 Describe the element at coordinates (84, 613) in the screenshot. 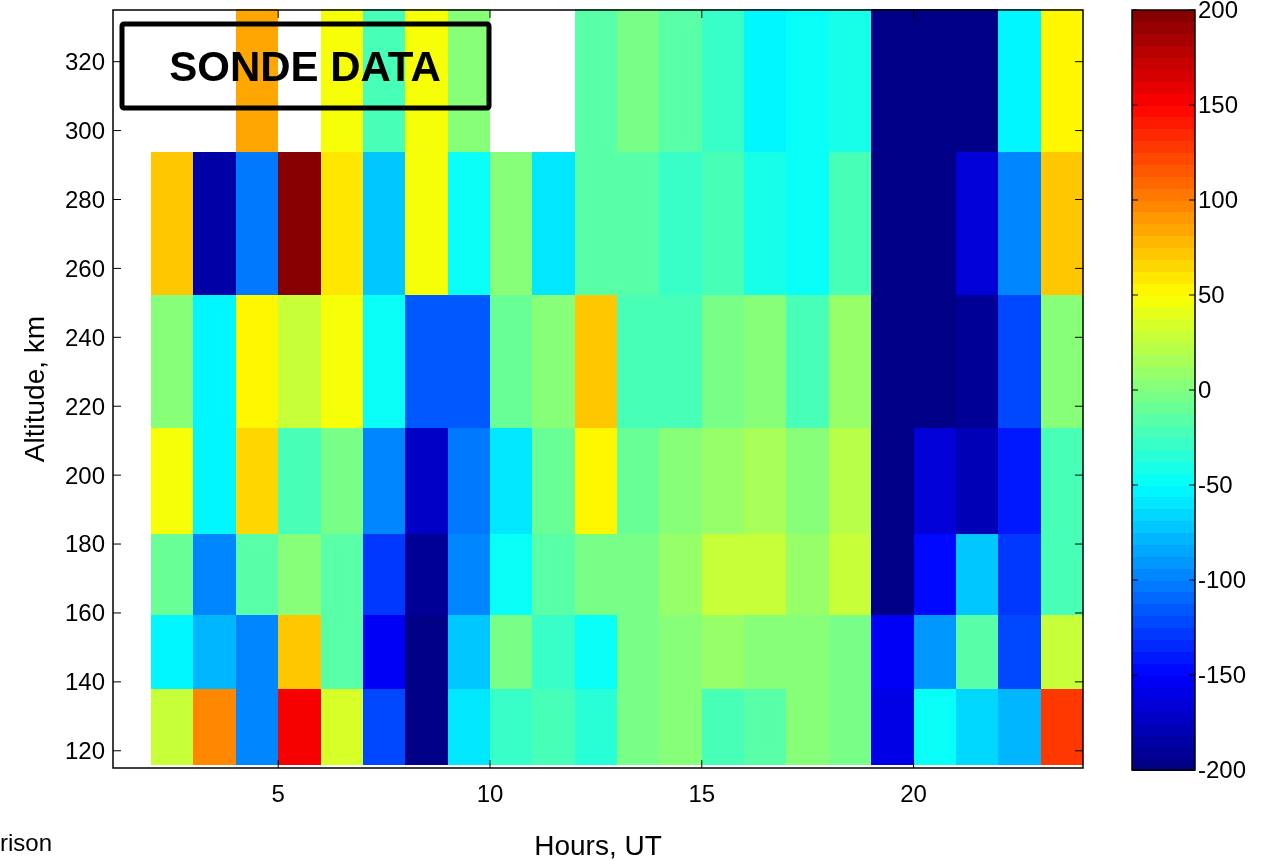

I see `y-tick-label: 160` at that location.